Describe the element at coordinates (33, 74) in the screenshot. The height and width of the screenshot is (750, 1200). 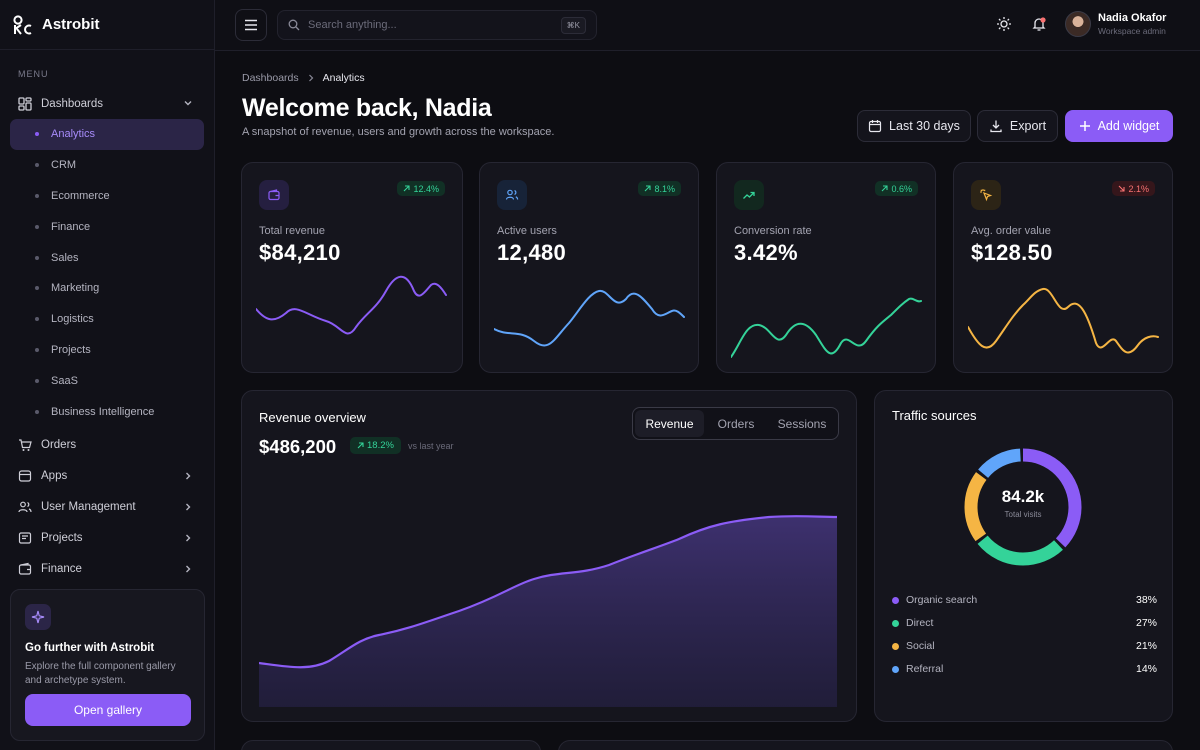
I see `menu-label: MENU` at that location.